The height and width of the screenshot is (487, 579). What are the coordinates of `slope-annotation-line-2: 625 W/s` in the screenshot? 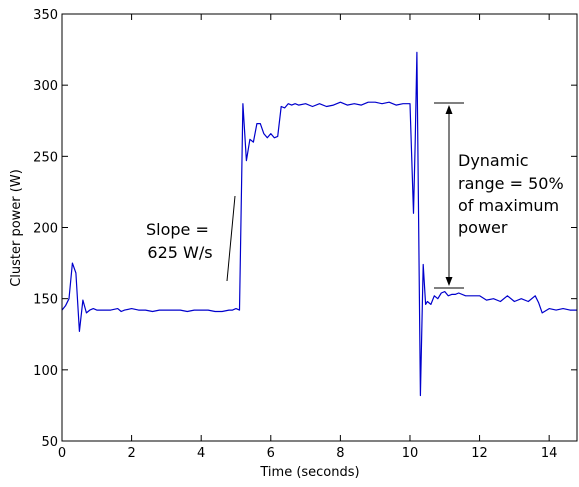 It's located at (179, 252).